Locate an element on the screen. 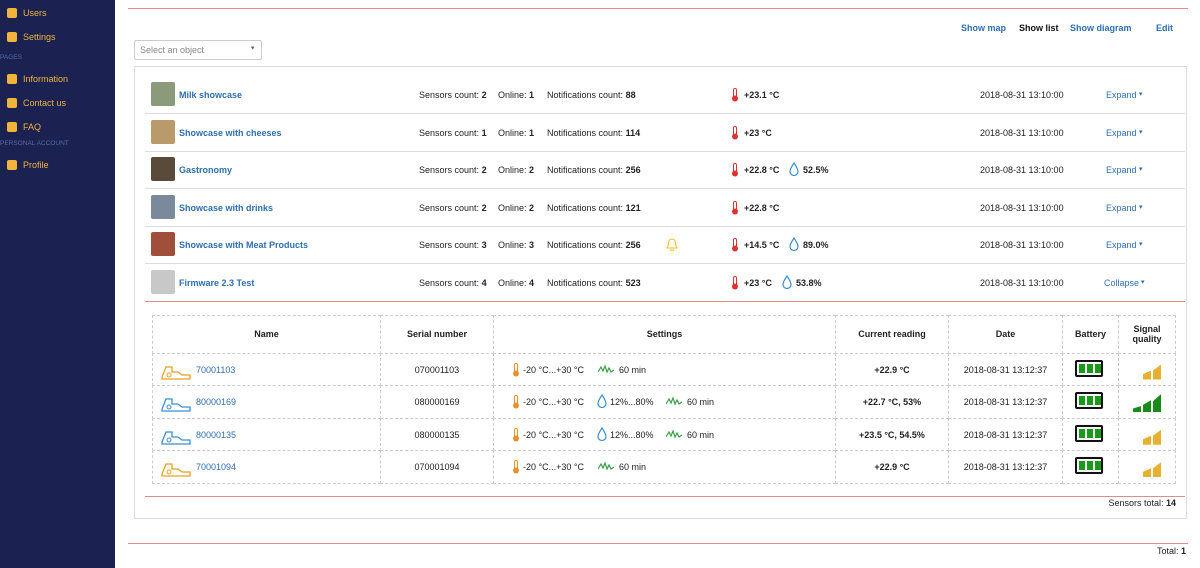 The height and width of the screenshot is (568, 1200). object-name: Gastronomy is located at coordinates (206, 170).